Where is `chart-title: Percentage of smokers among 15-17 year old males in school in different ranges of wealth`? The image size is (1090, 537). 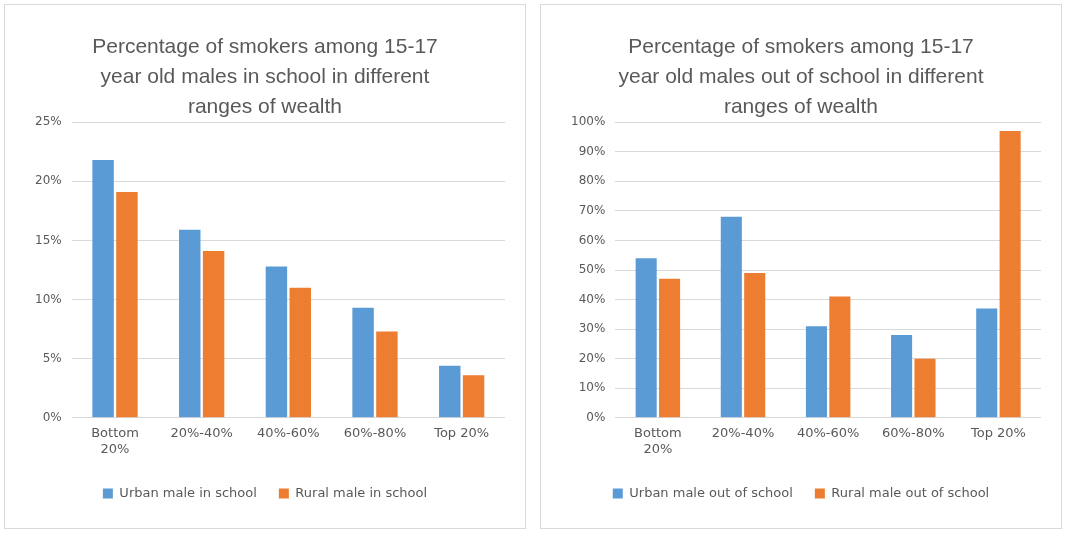 chart-title: Percentage of smokers among 15-17 year old males in school in different ranges of wealth is located at coordinates (265, 75).